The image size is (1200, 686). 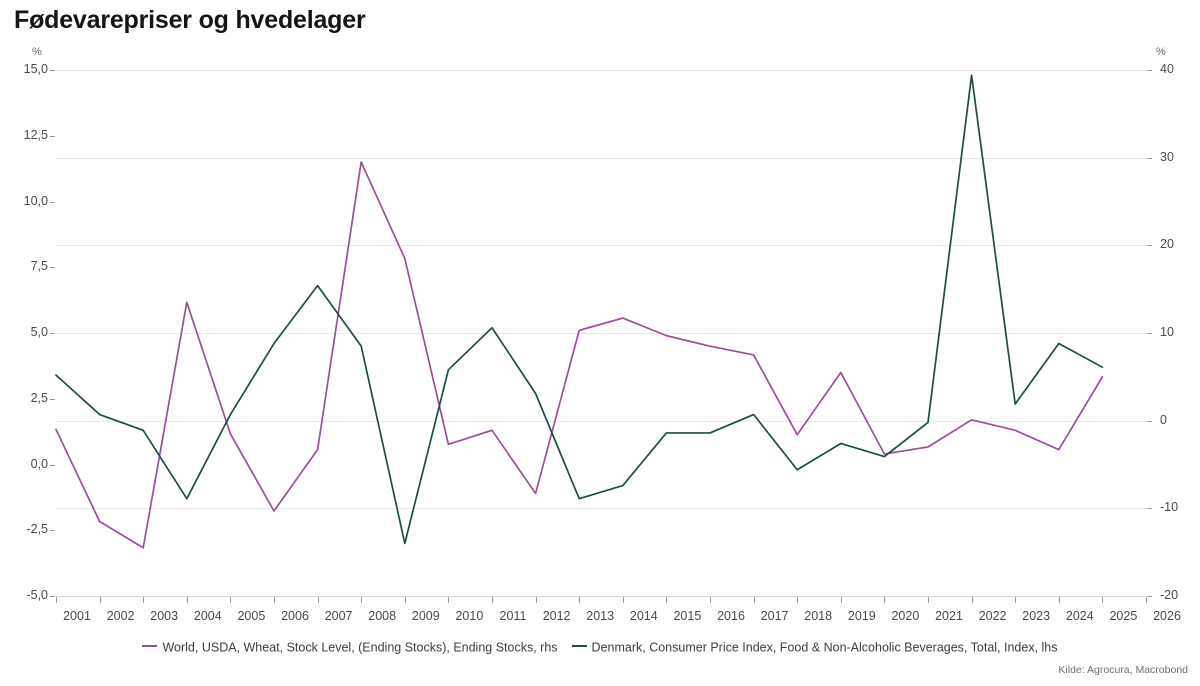 I want to click on left-axis-tick-label: -2,5, so click(x=37, y=529).